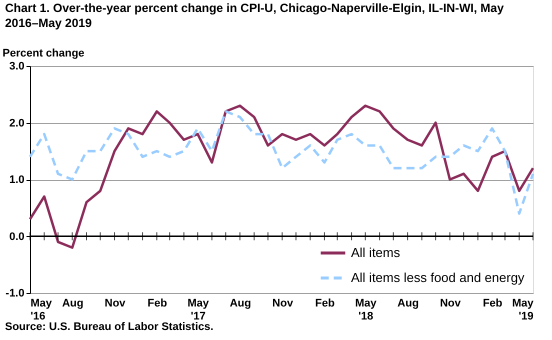 The image size is (552, 340). What do you see at coordinates (366, 310) in the screenshot?
I see `x-tick-label: May '18` at bounding box center [366, 310].